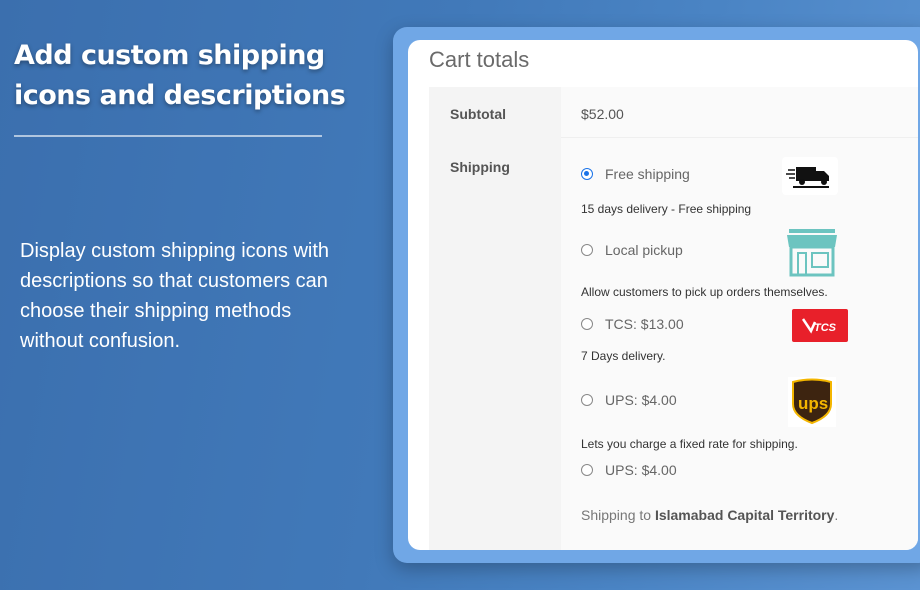  I want to click on cart-totals-title: Cart totals, so click(479, 59).